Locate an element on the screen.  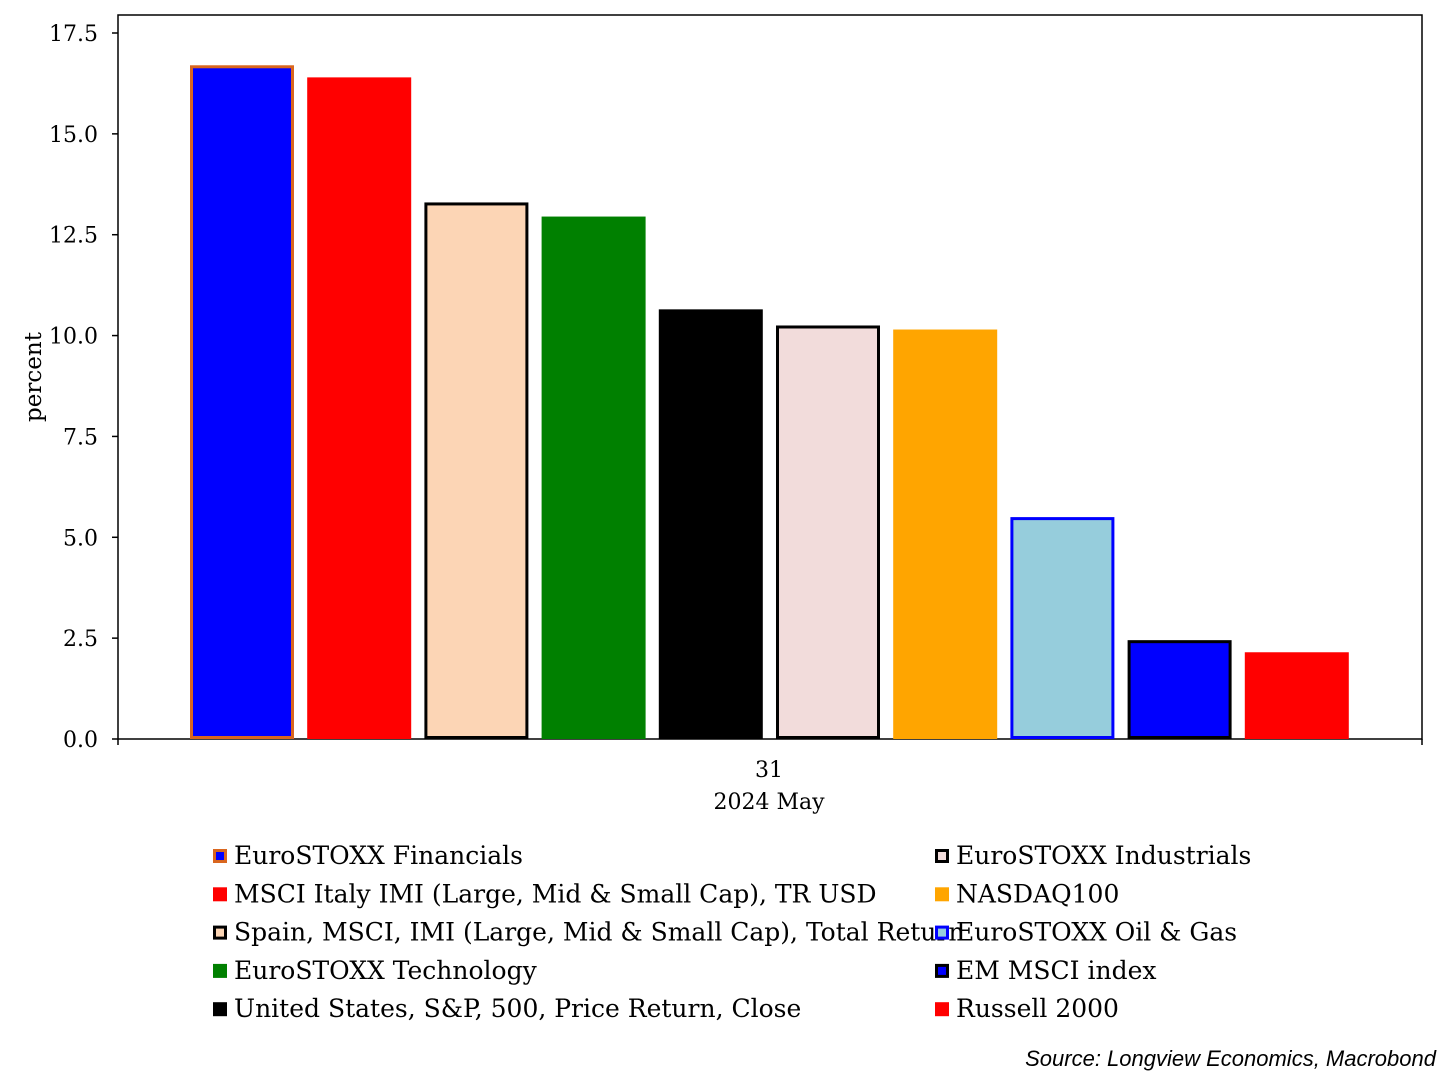
legend-label: NASDAQ100 is located at coordinates (1037, 893).